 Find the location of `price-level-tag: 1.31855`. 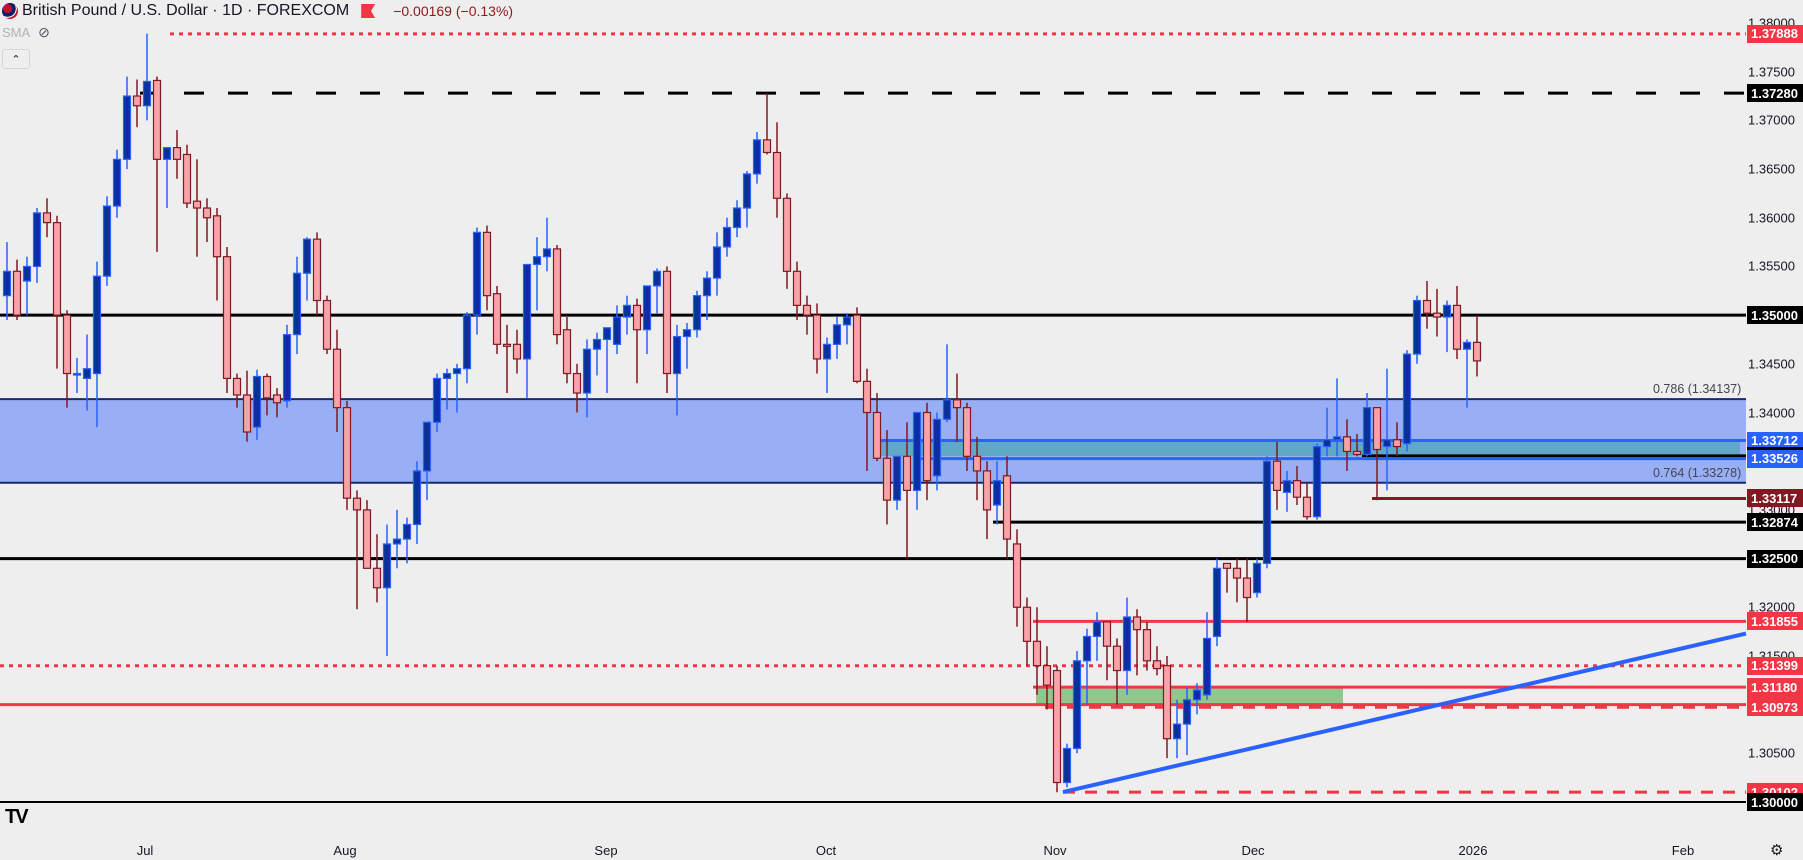

price-level-tag: 1.31855 is located at coordinates (1775, 621).